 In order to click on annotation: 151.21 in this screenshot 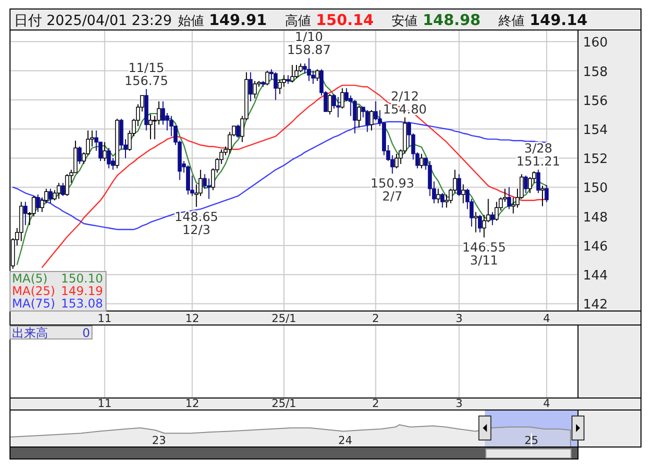, I will do `click(538, 161)`.